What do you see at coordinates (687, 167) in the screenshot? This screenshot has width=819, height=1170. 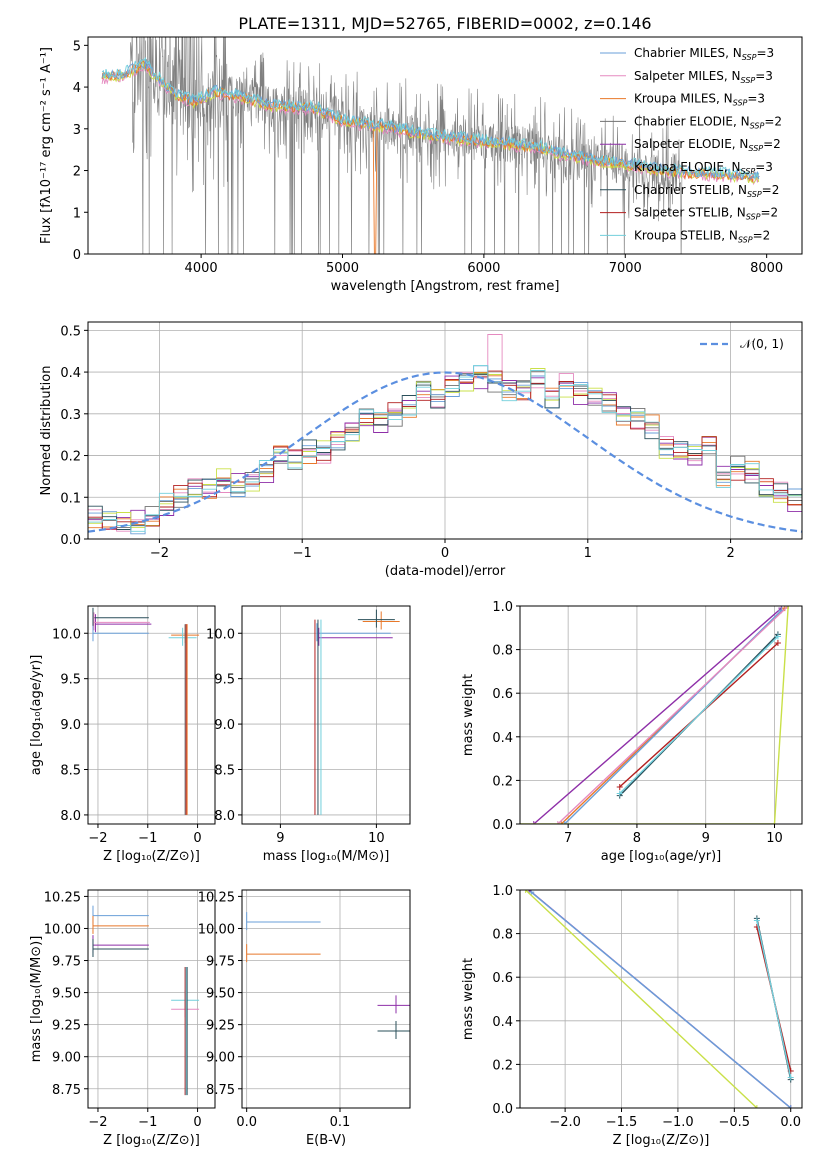 I see `legend-label: Kroupa ELODIE, N` at bounding box center [687, 167].